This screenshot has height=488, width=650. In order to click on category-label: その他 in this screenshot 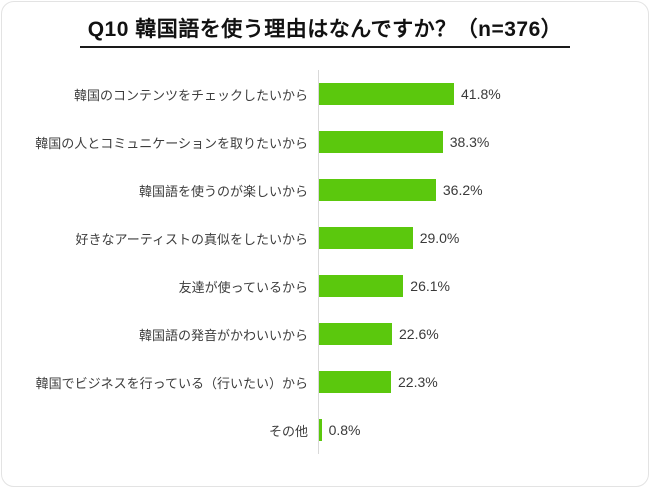, I will do `click(288, 431)`.